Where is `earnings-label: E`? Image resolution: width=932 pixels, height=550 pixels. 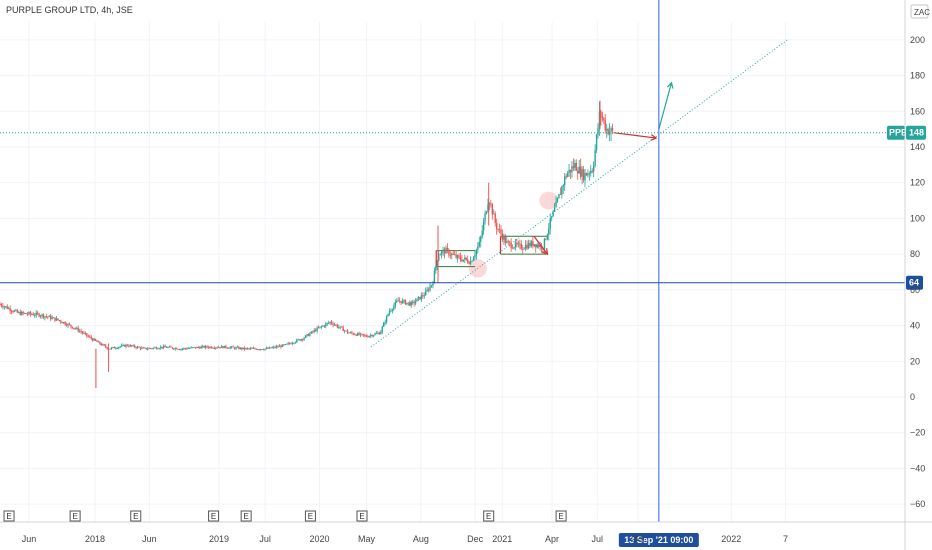
earnings-label: E is located at coordinates (361, 516).